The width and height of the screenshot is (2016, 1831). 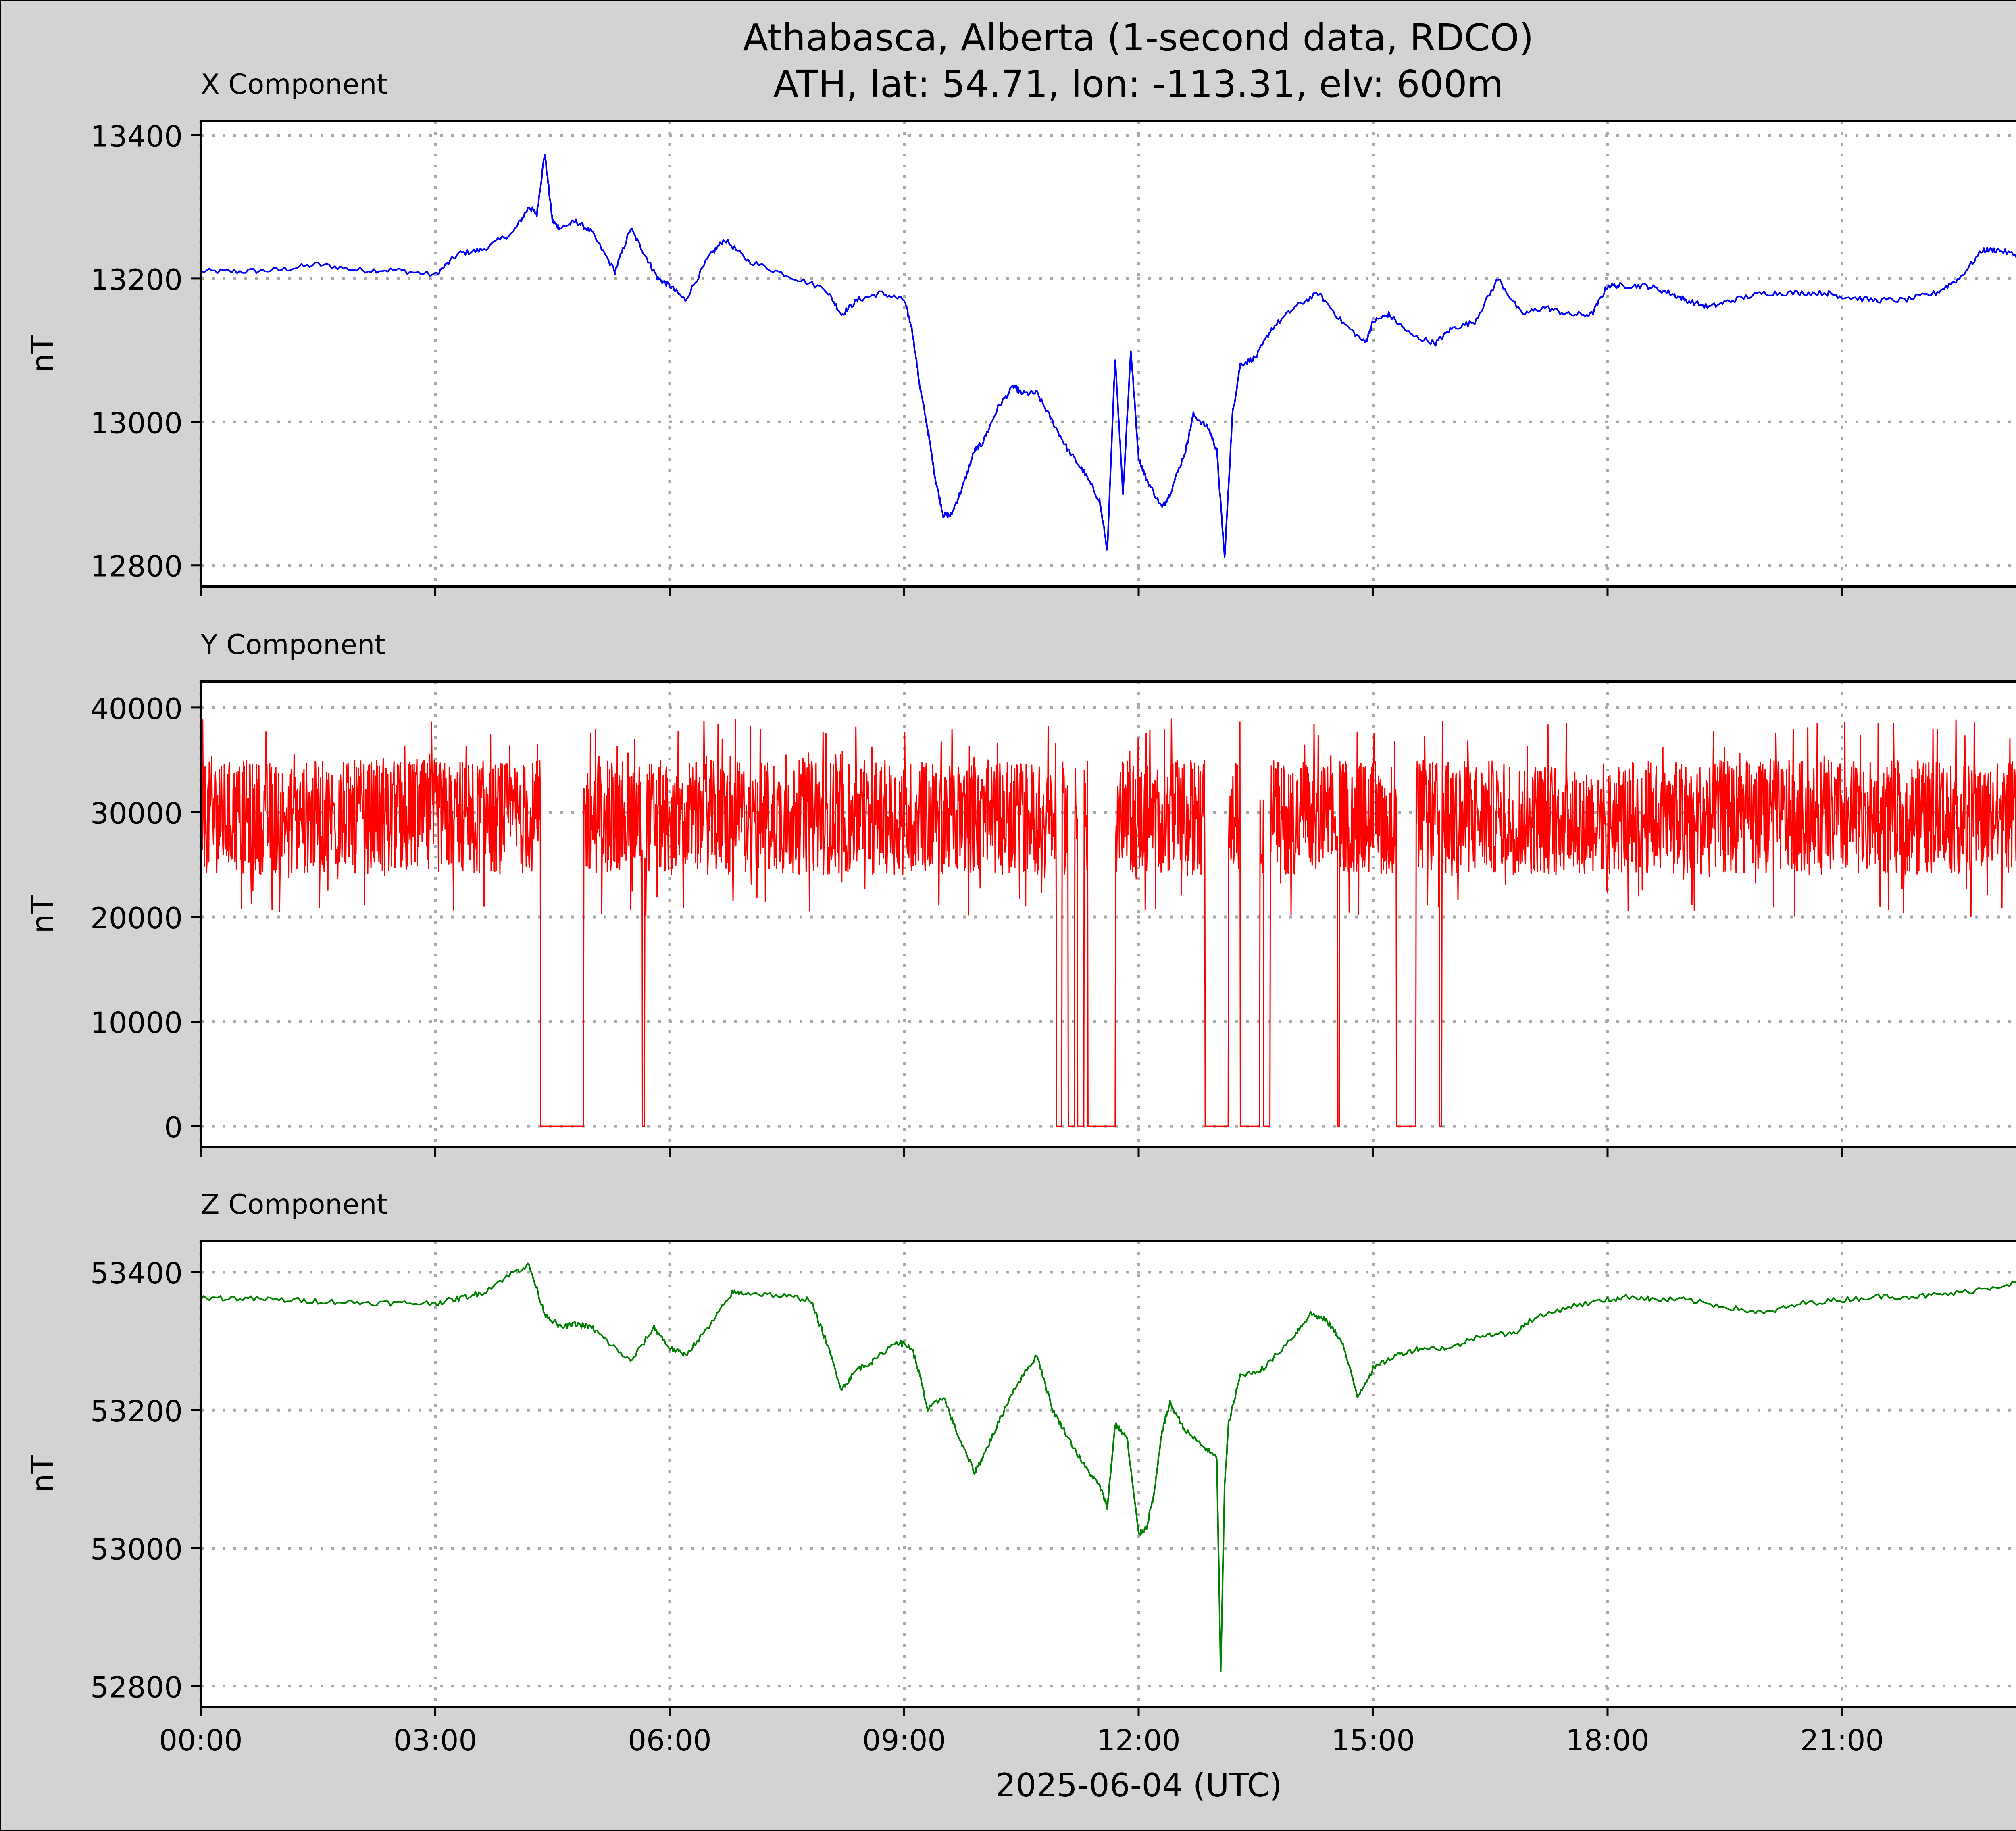 I want to click on y-tick-label: 13000, so click(x=136, y=423).